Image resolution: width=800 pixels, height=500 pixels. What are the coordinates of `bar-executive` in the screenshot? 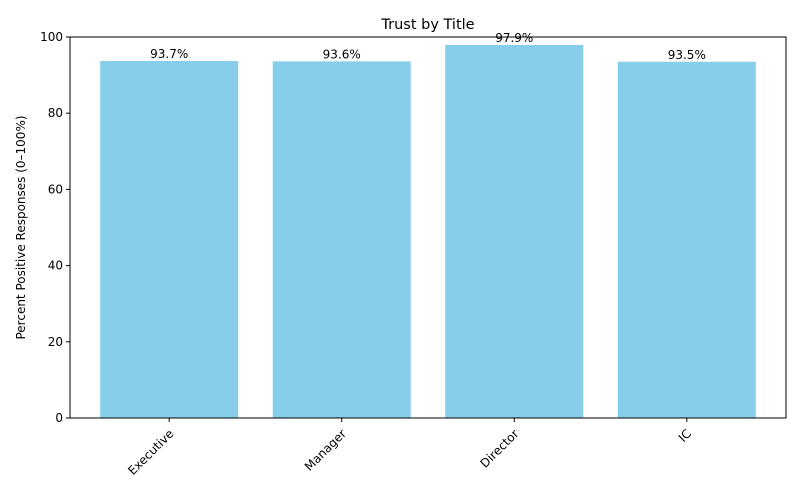 It's located at (169, 240).